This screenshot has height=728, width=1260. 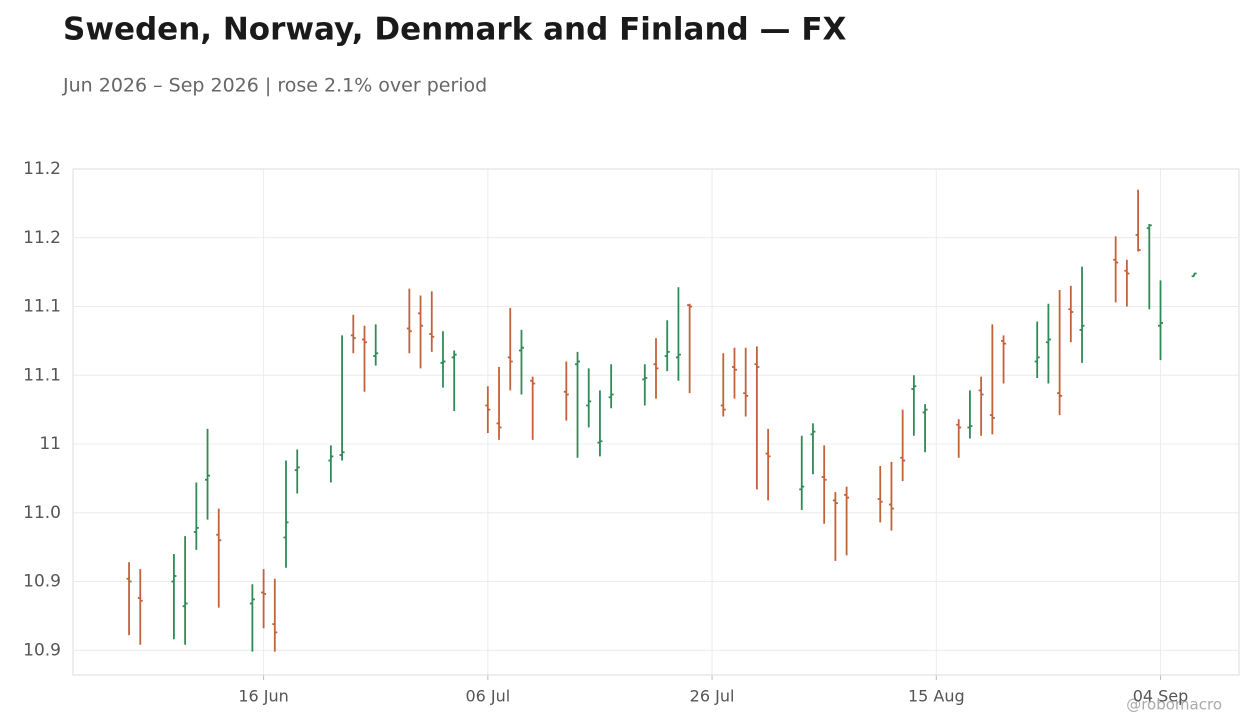 I want to click on x-tick-label: 06 Jul, so click(x=487, y=696).